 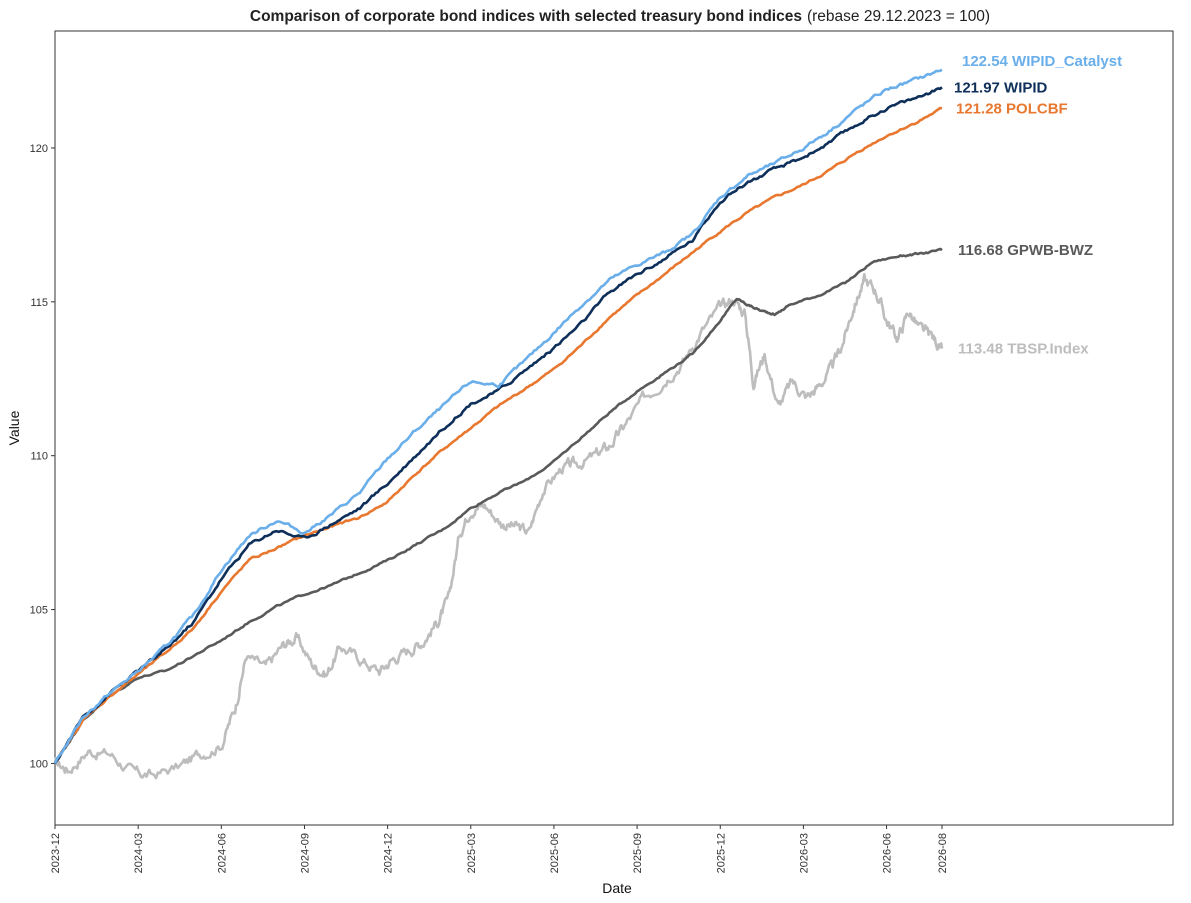 What do you see at coordinates (139, 853) in the screenshot?
I see `x-tick-label: 2024-03` at bounding box center [139, 853].